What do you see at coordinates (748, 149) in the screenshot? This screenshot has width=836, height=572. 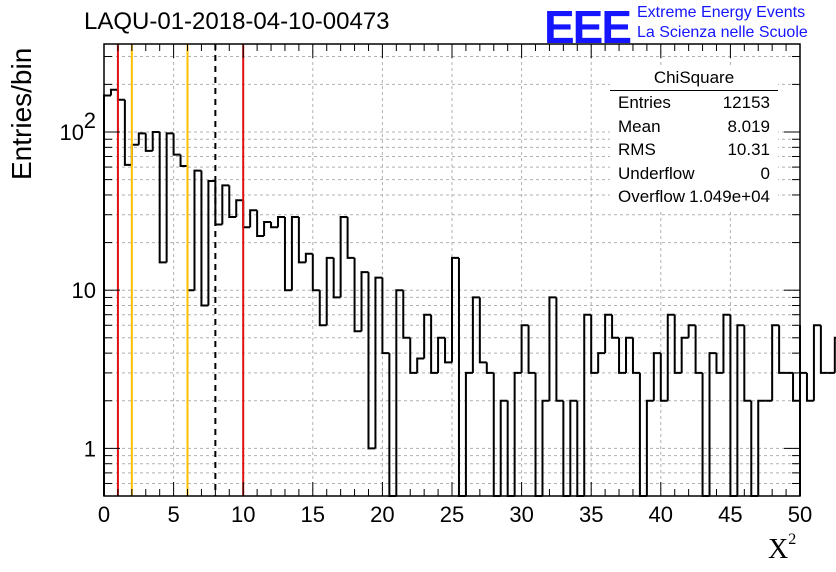 I see `stats-value: 10.31` at bounding box center [748, 149].